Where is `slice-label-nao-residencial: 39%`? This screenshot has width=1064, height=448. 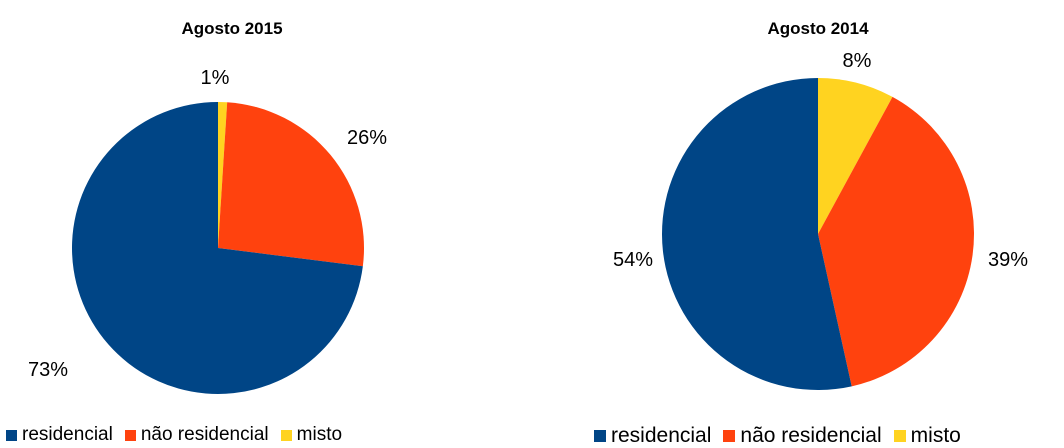 slice-label-nao-residencial: 39% is located at coordinates (1008, 260).